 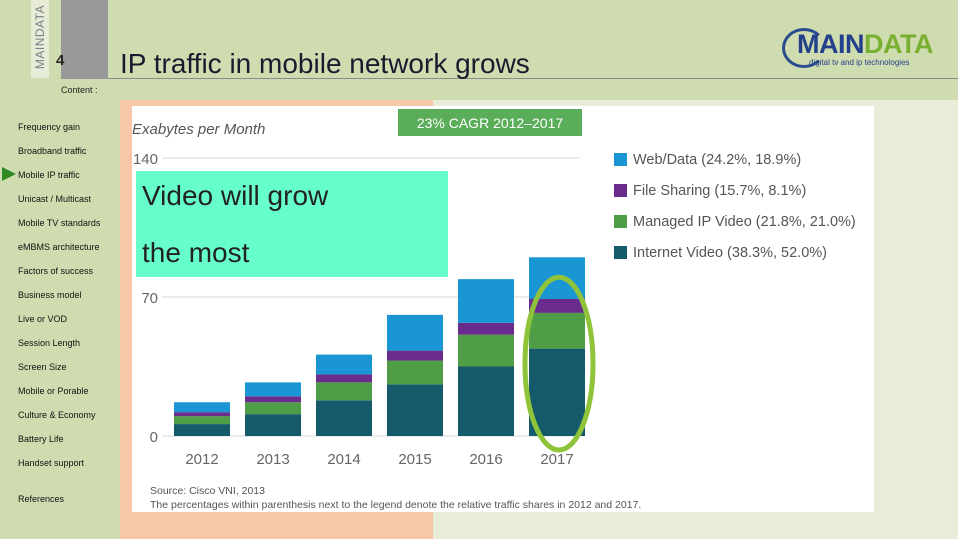 I want to click on callout-line-1: Video will grow, so click(x=235, y=195).